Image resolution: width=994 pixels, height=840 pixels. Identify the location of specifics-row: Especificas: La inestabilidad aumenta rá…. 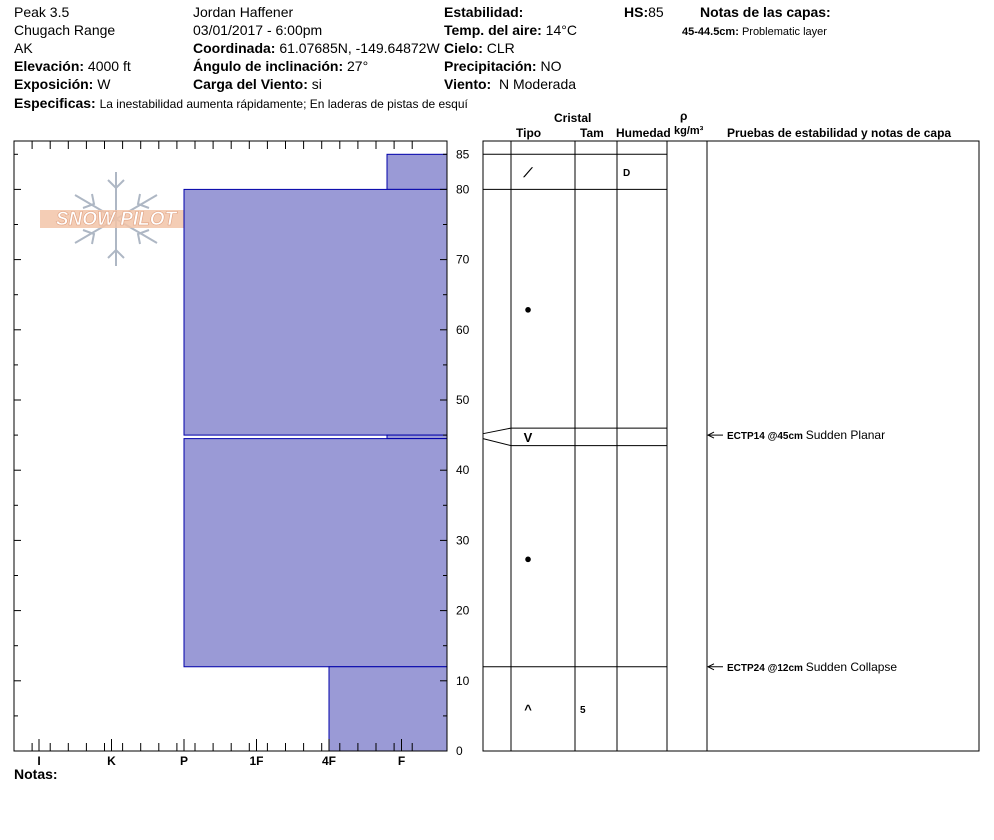
(241, 103).